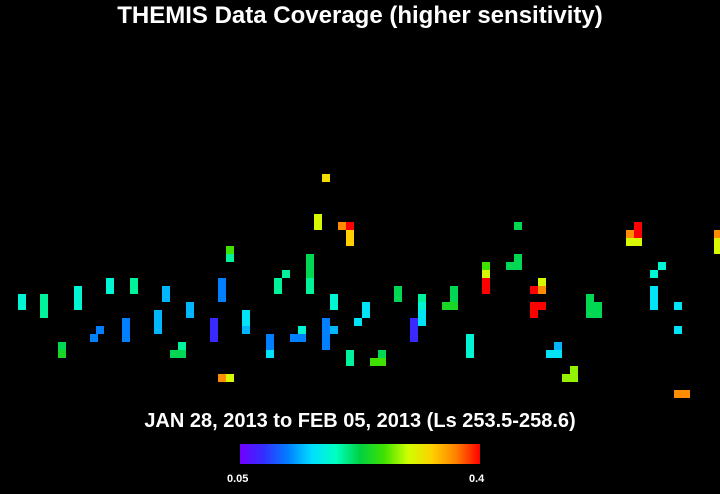 This screenshot has width=720, height=494. I want to click on colorbar-max-label: 0.4, so click(477, 479).